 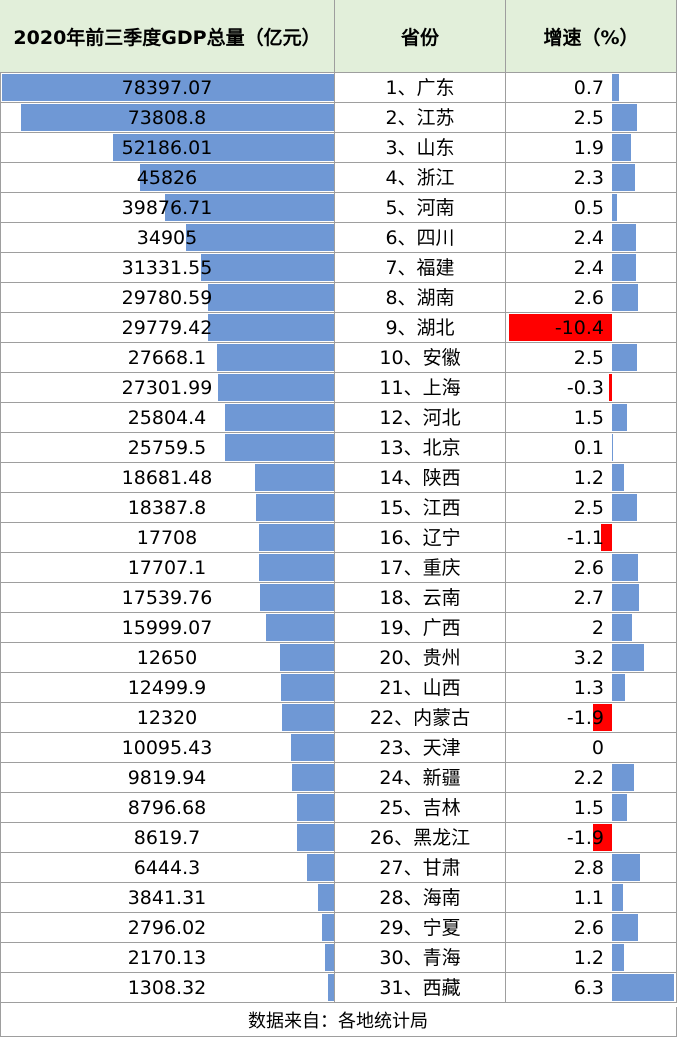 I want to click on gdp-cell: 39876.71, so click(x=167, y=208).